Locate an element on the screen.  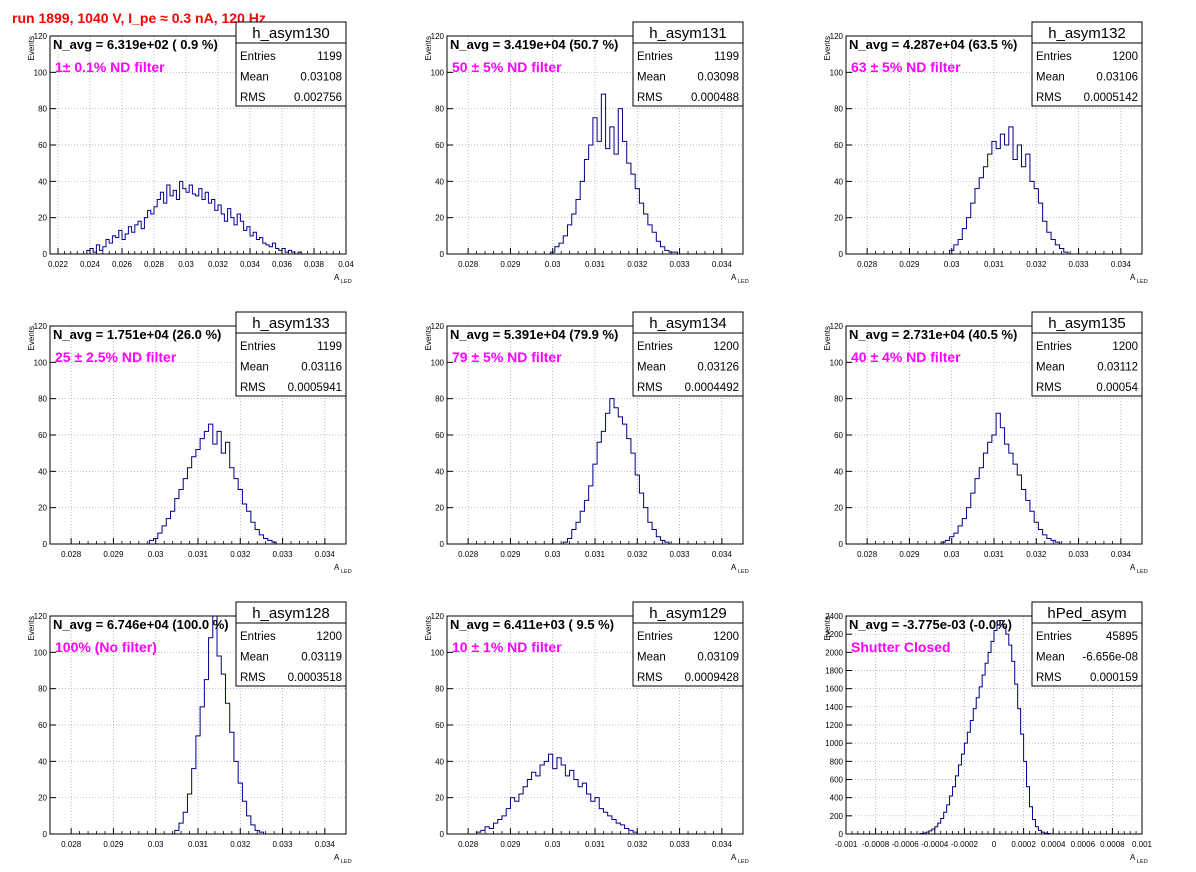
x-tick-label: 0.001 is located at coordinates (1142, 844).